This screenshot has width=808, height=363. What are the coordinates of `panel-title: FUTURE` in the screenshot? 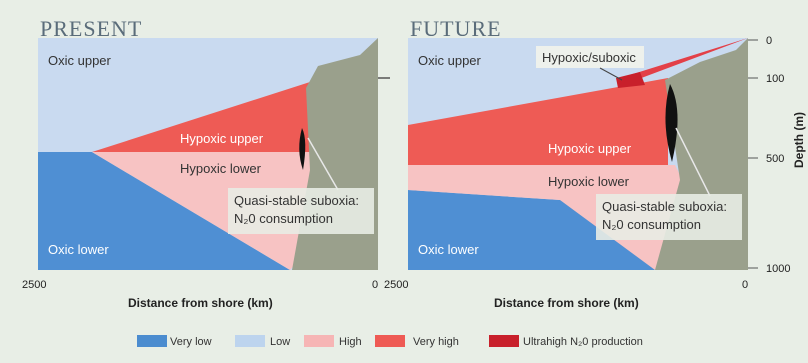 It's located at (456, 28).